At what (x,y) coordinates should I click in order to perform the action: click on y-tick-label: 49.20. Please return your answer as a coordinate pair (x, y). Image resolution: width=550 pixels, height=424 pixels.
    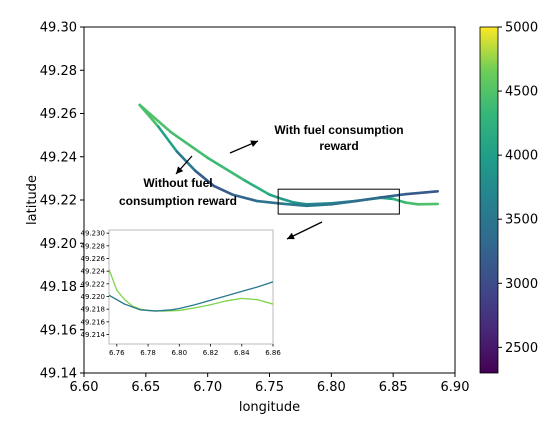
    Looking at the image, I should click on (58, 244).